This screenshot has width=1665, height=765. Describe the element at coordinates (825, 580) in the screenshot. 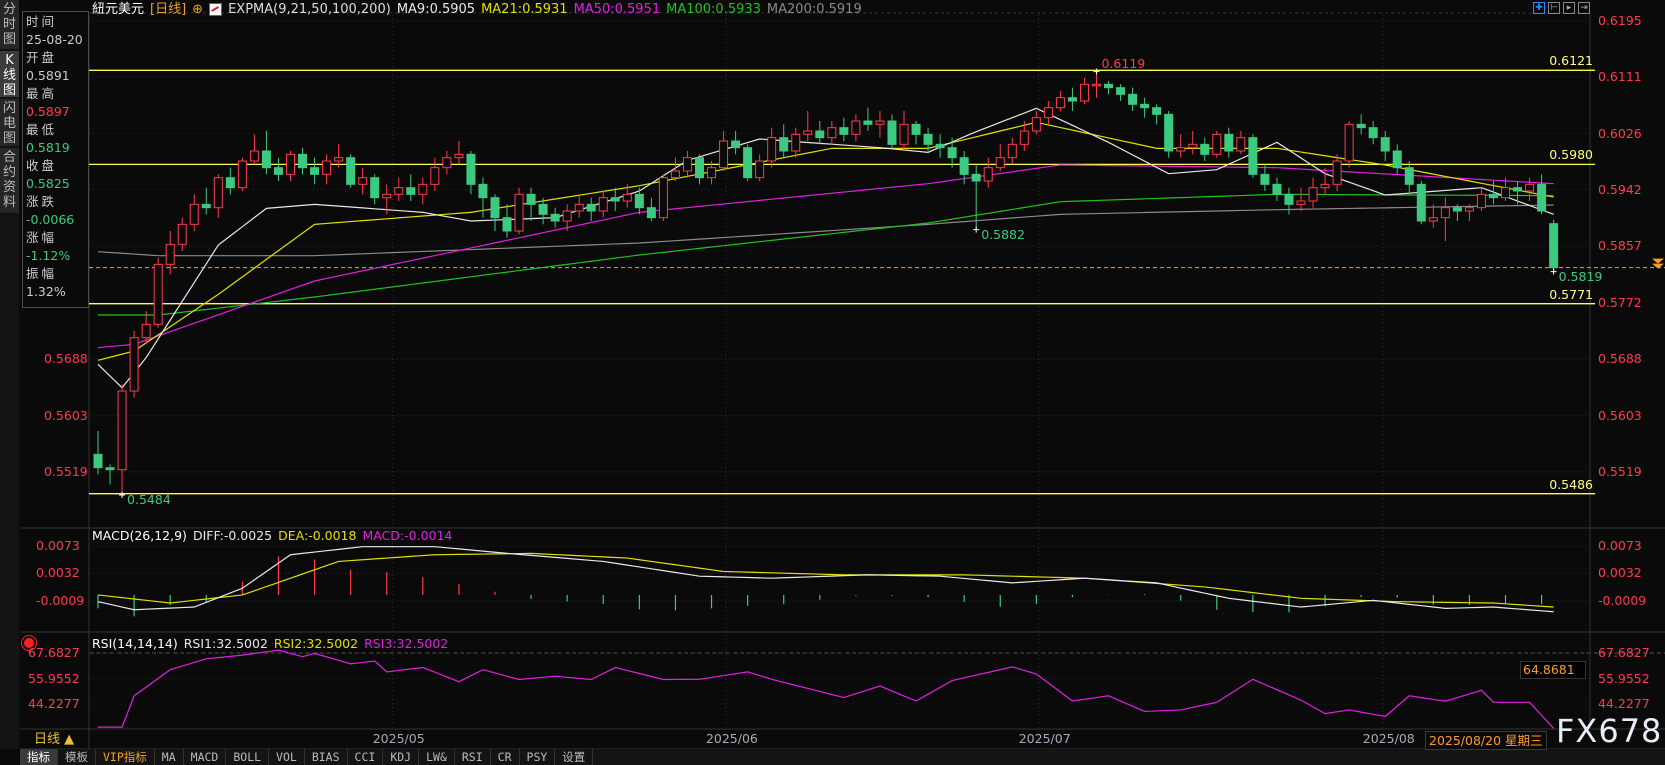

I see `macd-dea-line` at that location.